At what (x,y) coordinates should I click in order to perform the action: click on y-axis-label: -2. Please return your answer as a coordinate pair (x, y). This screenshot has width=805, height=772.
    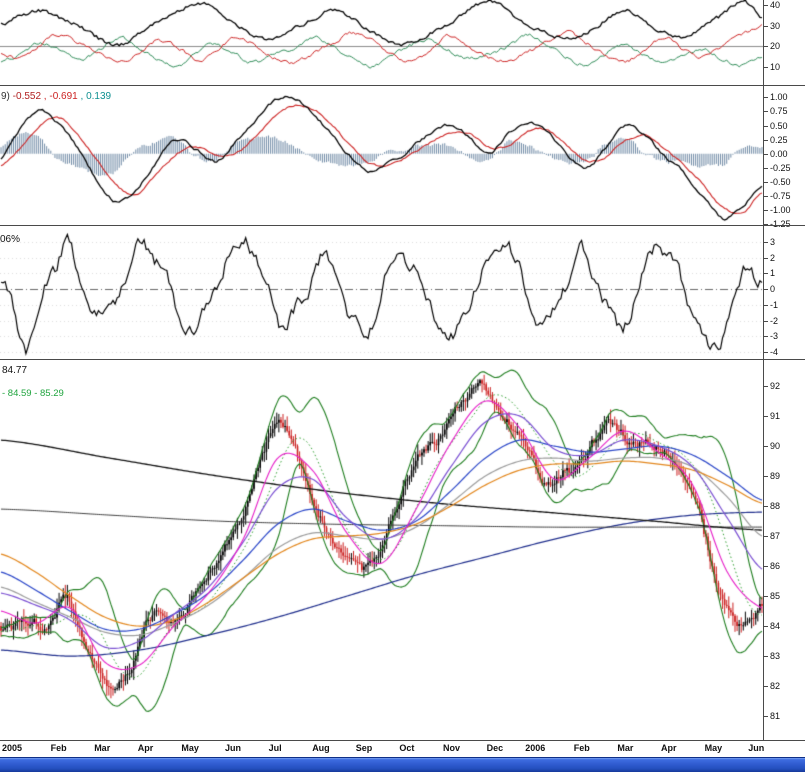
    Looking at the image, I should click on (774, 320).